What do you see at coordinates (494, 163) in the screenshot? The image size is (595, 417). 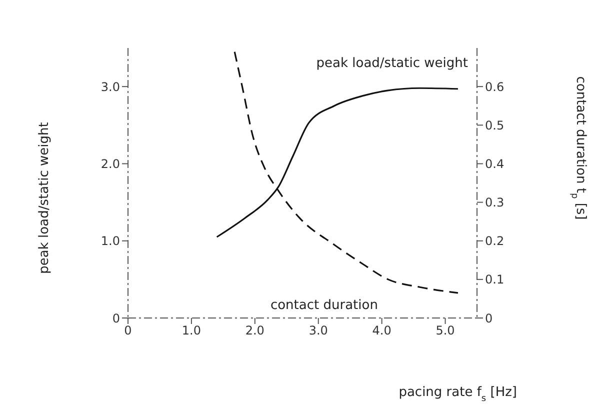 I see `y2-tick-label: 0.4` at bounding box center [494, 163].